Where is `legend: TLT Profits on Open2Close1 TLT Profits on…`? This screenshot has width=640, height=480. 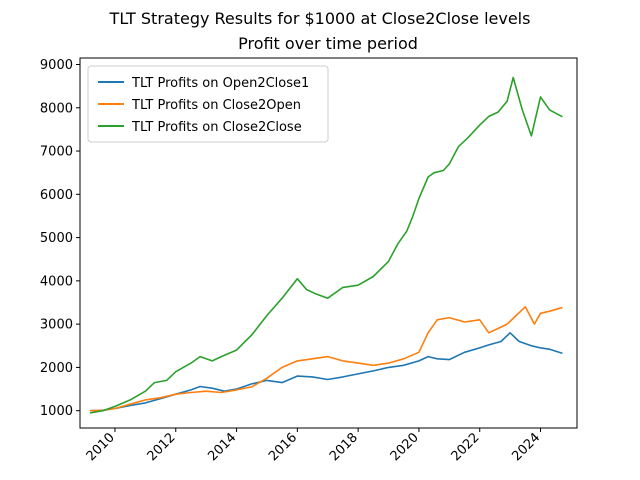 legend: TLT Profits on Open2Close1 TLT Profits on… is located at coordinates (208, 104).